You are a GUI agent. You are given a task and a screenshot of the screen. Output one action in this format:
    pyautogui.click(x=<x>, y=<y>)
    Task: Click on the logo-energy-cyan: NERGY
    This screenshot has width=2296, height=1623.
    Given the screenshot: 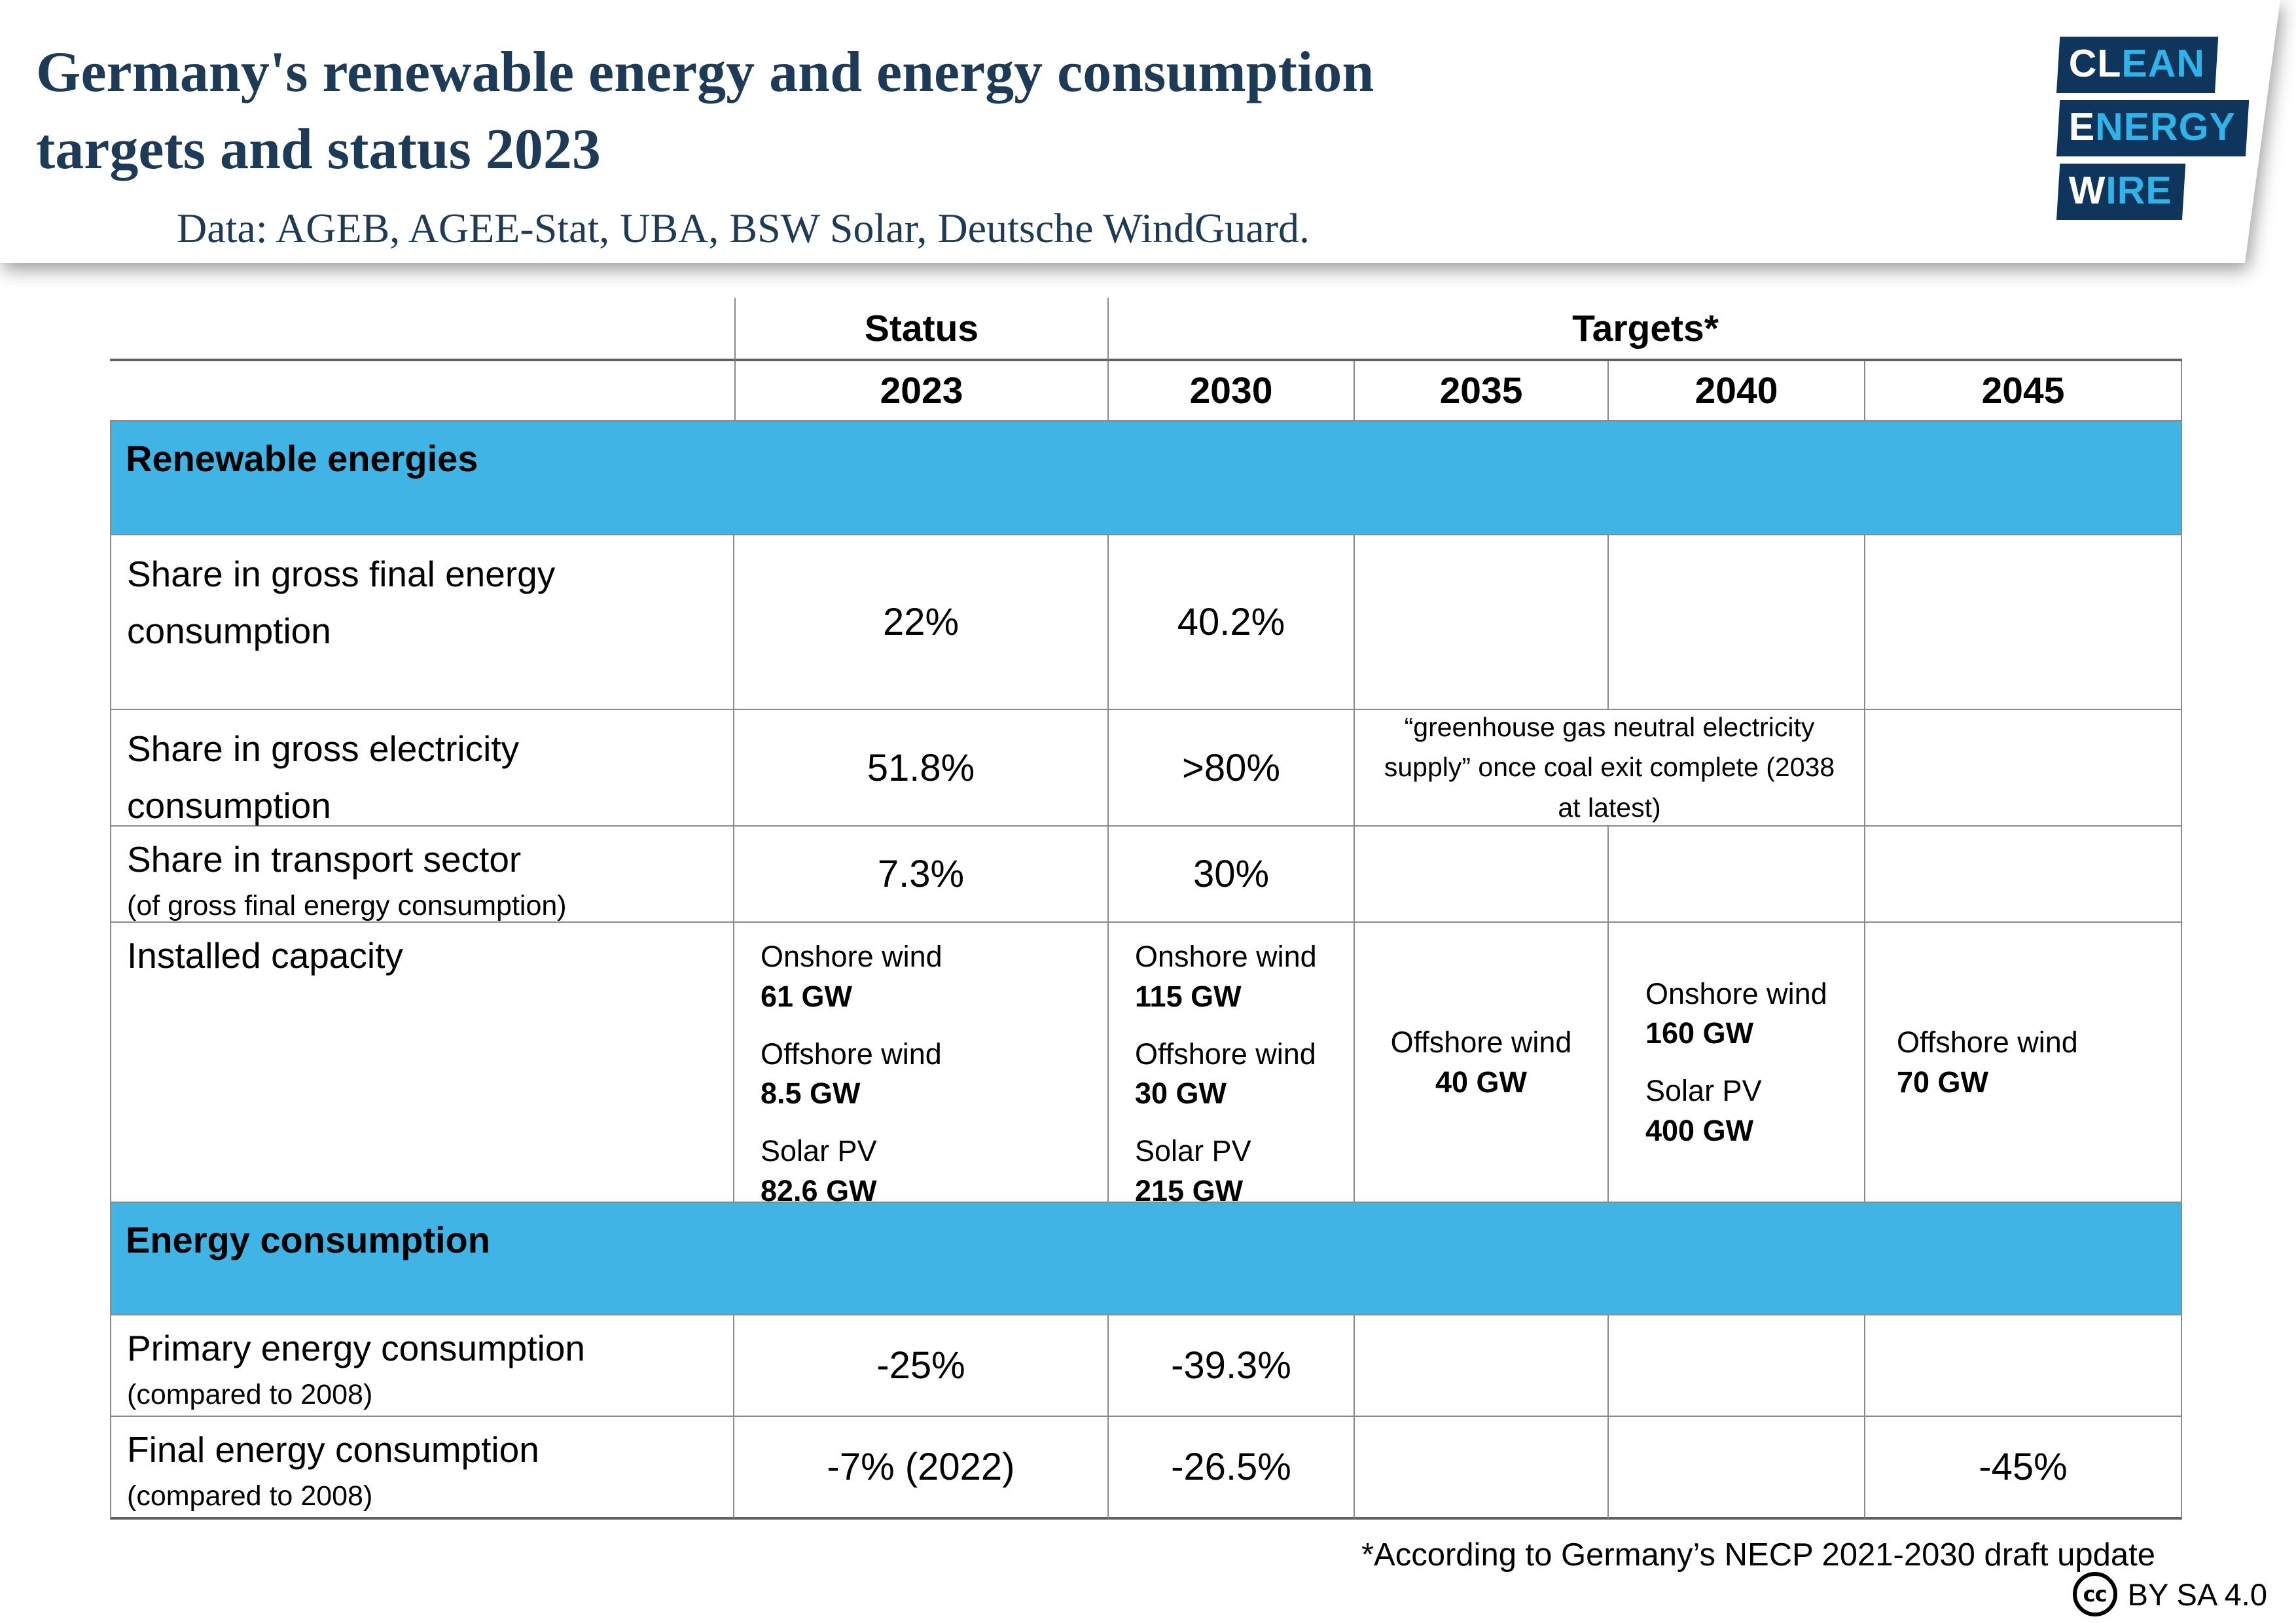 What is the action you would take?
    pyautogui.click(x=2165, y=127)
    